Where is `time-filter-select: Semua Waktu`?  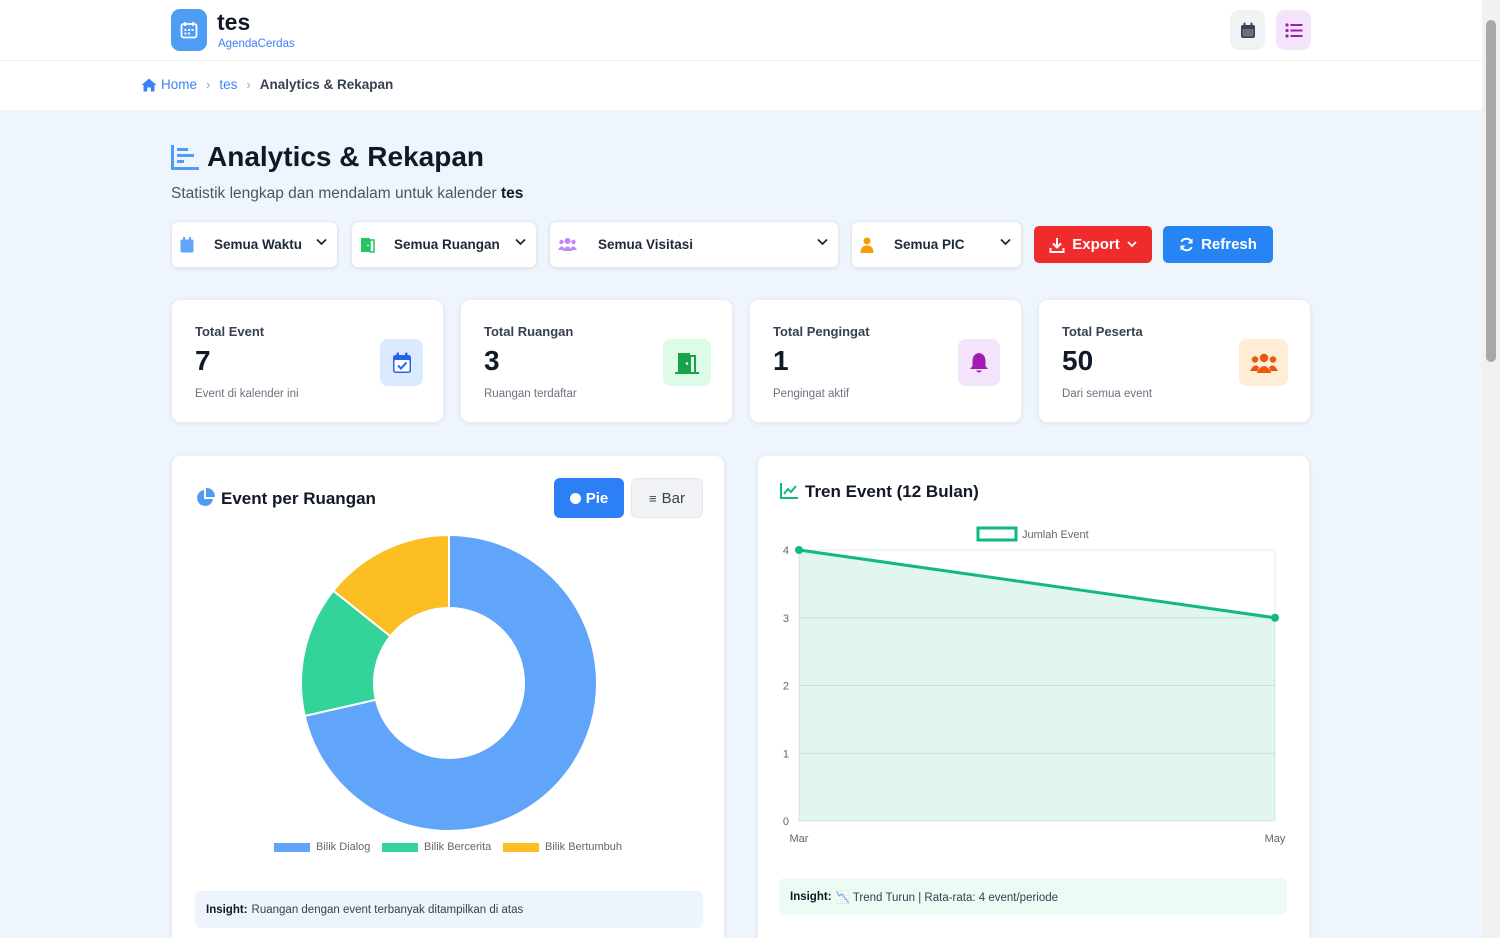 time-filter-select: Semua Waktu is located at coordinates (254, 244).